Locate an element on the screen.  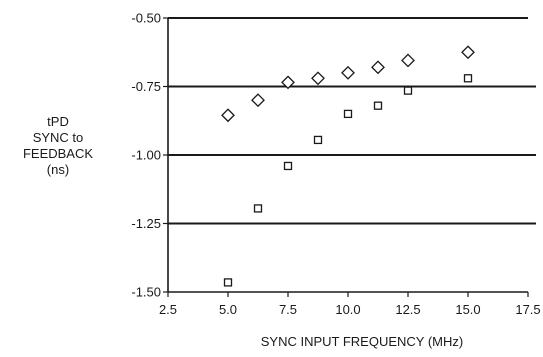
x-axis: 2.5 5.0 7.5 10.0 12.5 15.0 17.5 is located at coordinates (350, 304).